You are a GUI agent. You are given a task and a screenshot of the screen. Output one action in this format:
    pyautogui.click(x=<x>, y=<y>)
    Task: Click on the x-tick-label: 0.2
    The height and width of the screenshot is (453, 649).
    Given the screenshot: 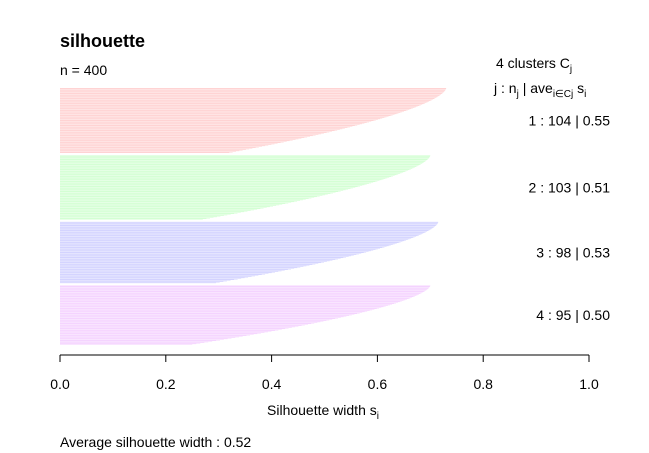 What is the action you would take?
    pyautogui.click(x=166, y=384)
    